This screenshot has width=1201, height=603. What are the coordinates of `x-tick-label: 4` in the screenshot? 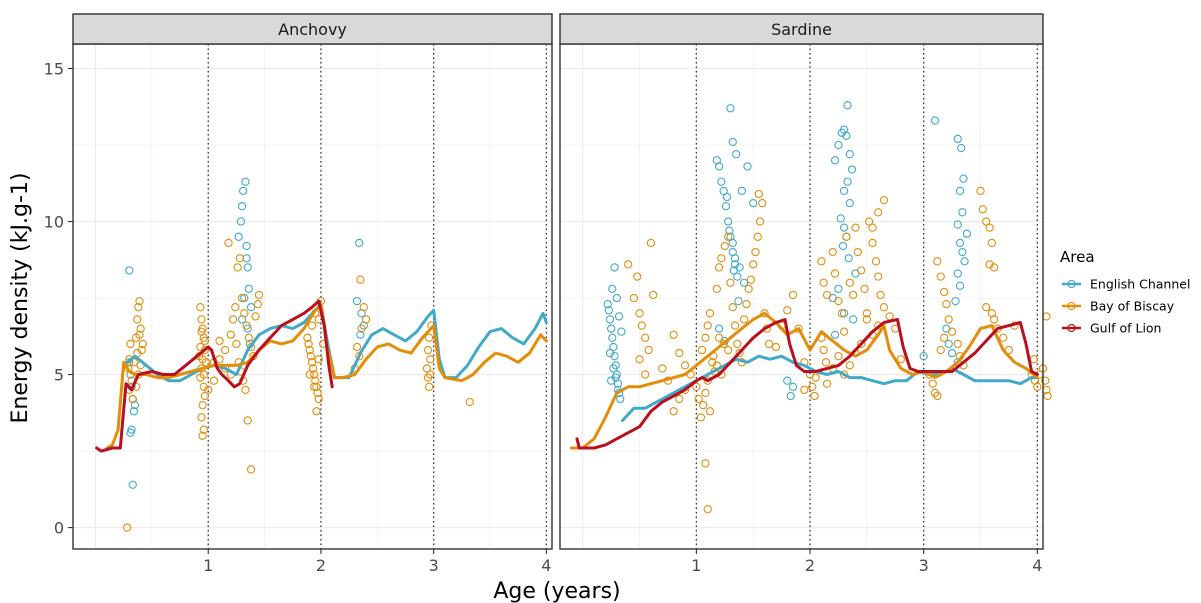 It's located at (1037, 565).